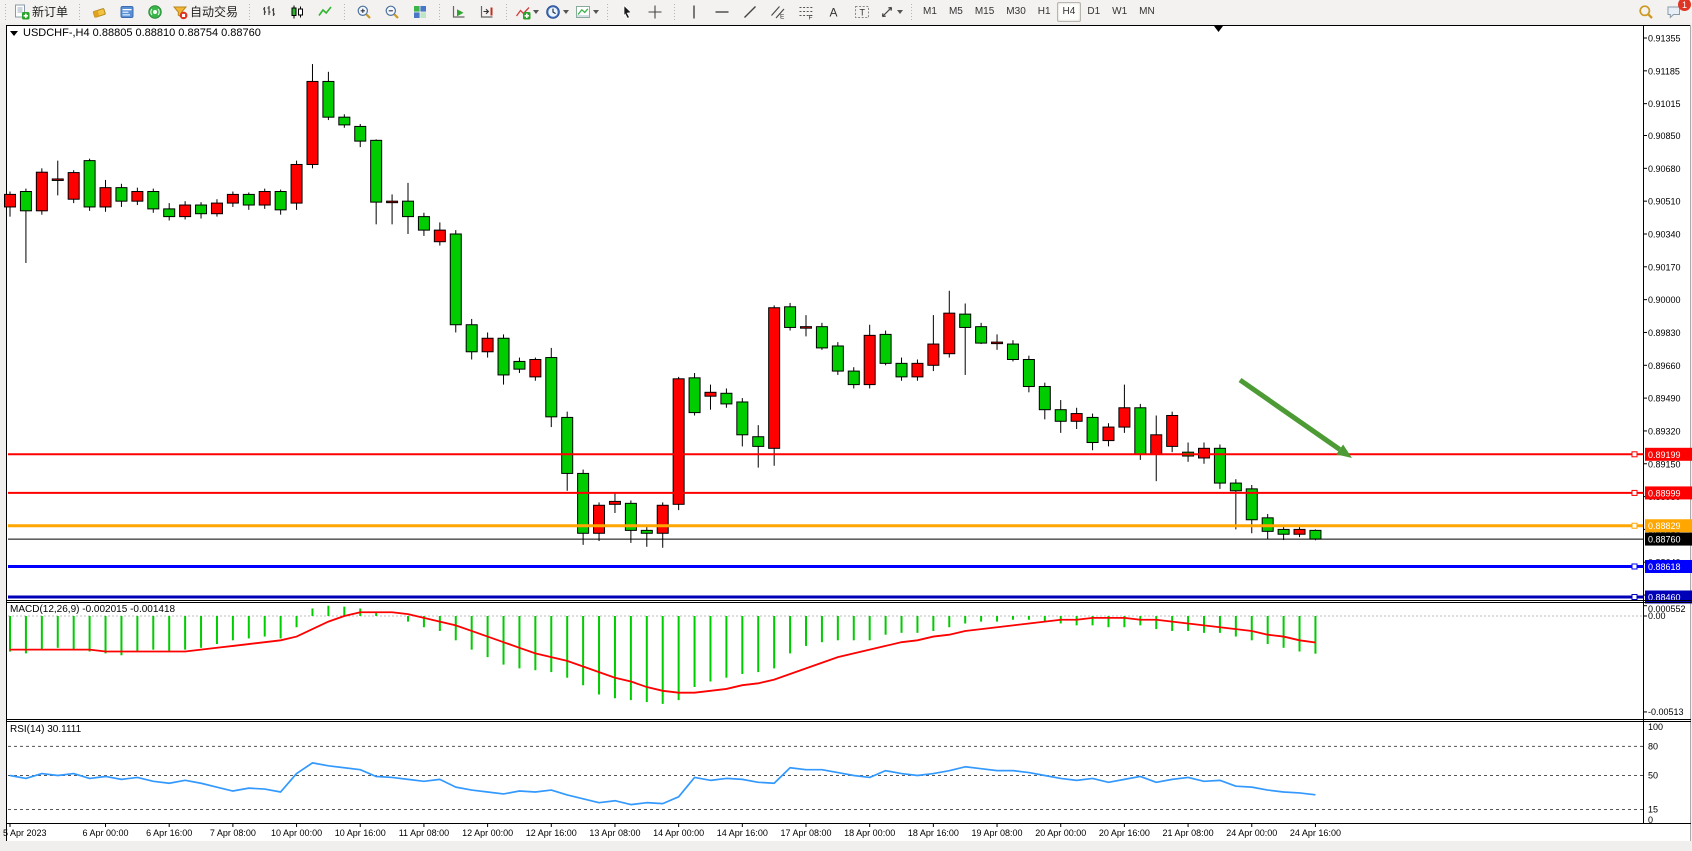 The image size is (1692, 851). I want to click on cursor-button, so click(627, 12).